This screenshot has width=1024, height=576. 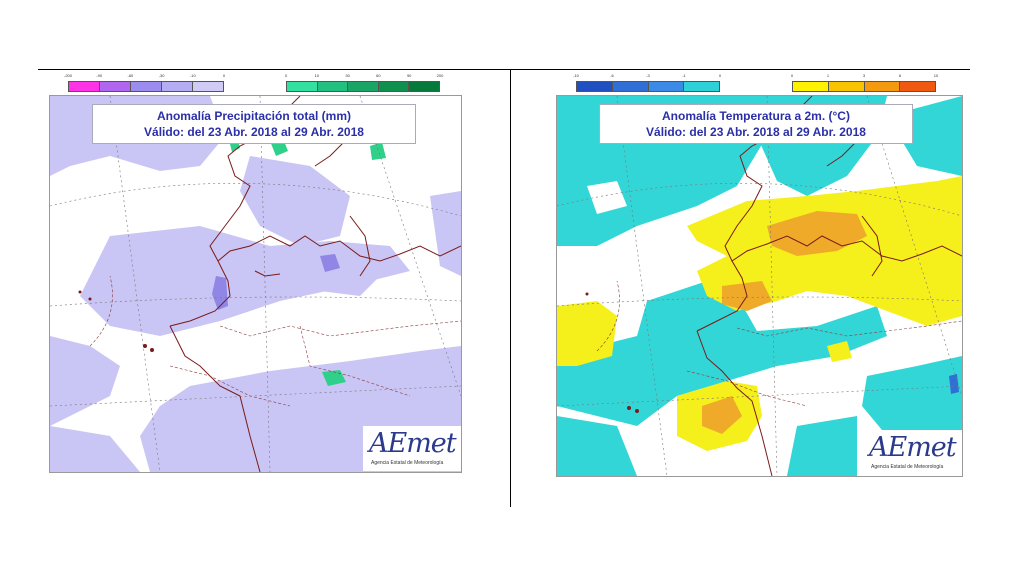 I want to click on legend-tick: 3, so click(x=864, y=75).